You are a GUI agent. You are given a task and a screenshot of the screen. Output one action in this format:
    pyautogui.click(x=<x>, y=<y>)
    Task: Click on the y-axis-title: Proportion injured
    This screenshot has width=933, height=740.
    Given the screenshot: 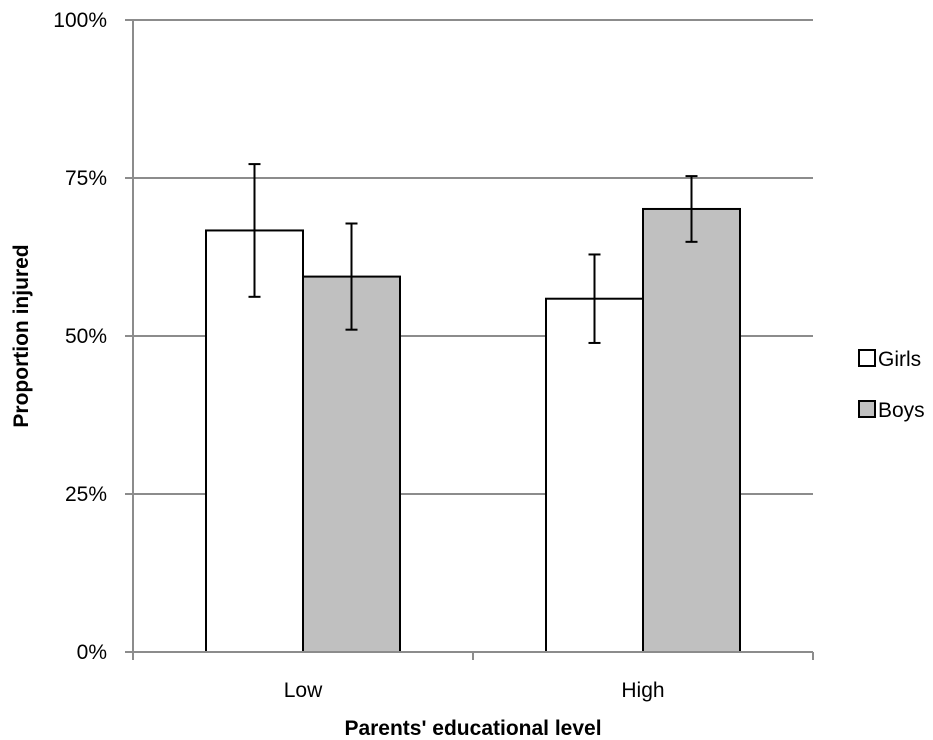 What is the action you would take?
    pyautogui.click(x=21, y=335)
    